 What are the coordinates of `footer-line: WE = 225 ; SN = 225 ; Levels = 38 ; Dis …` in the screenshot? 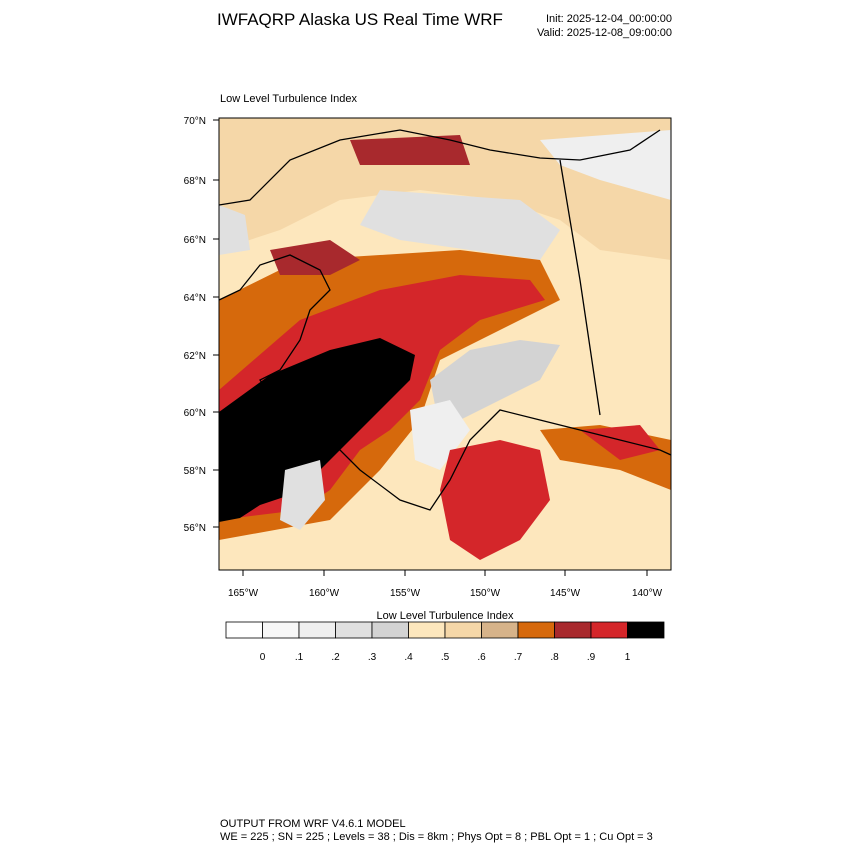 It's located at (436, 837).